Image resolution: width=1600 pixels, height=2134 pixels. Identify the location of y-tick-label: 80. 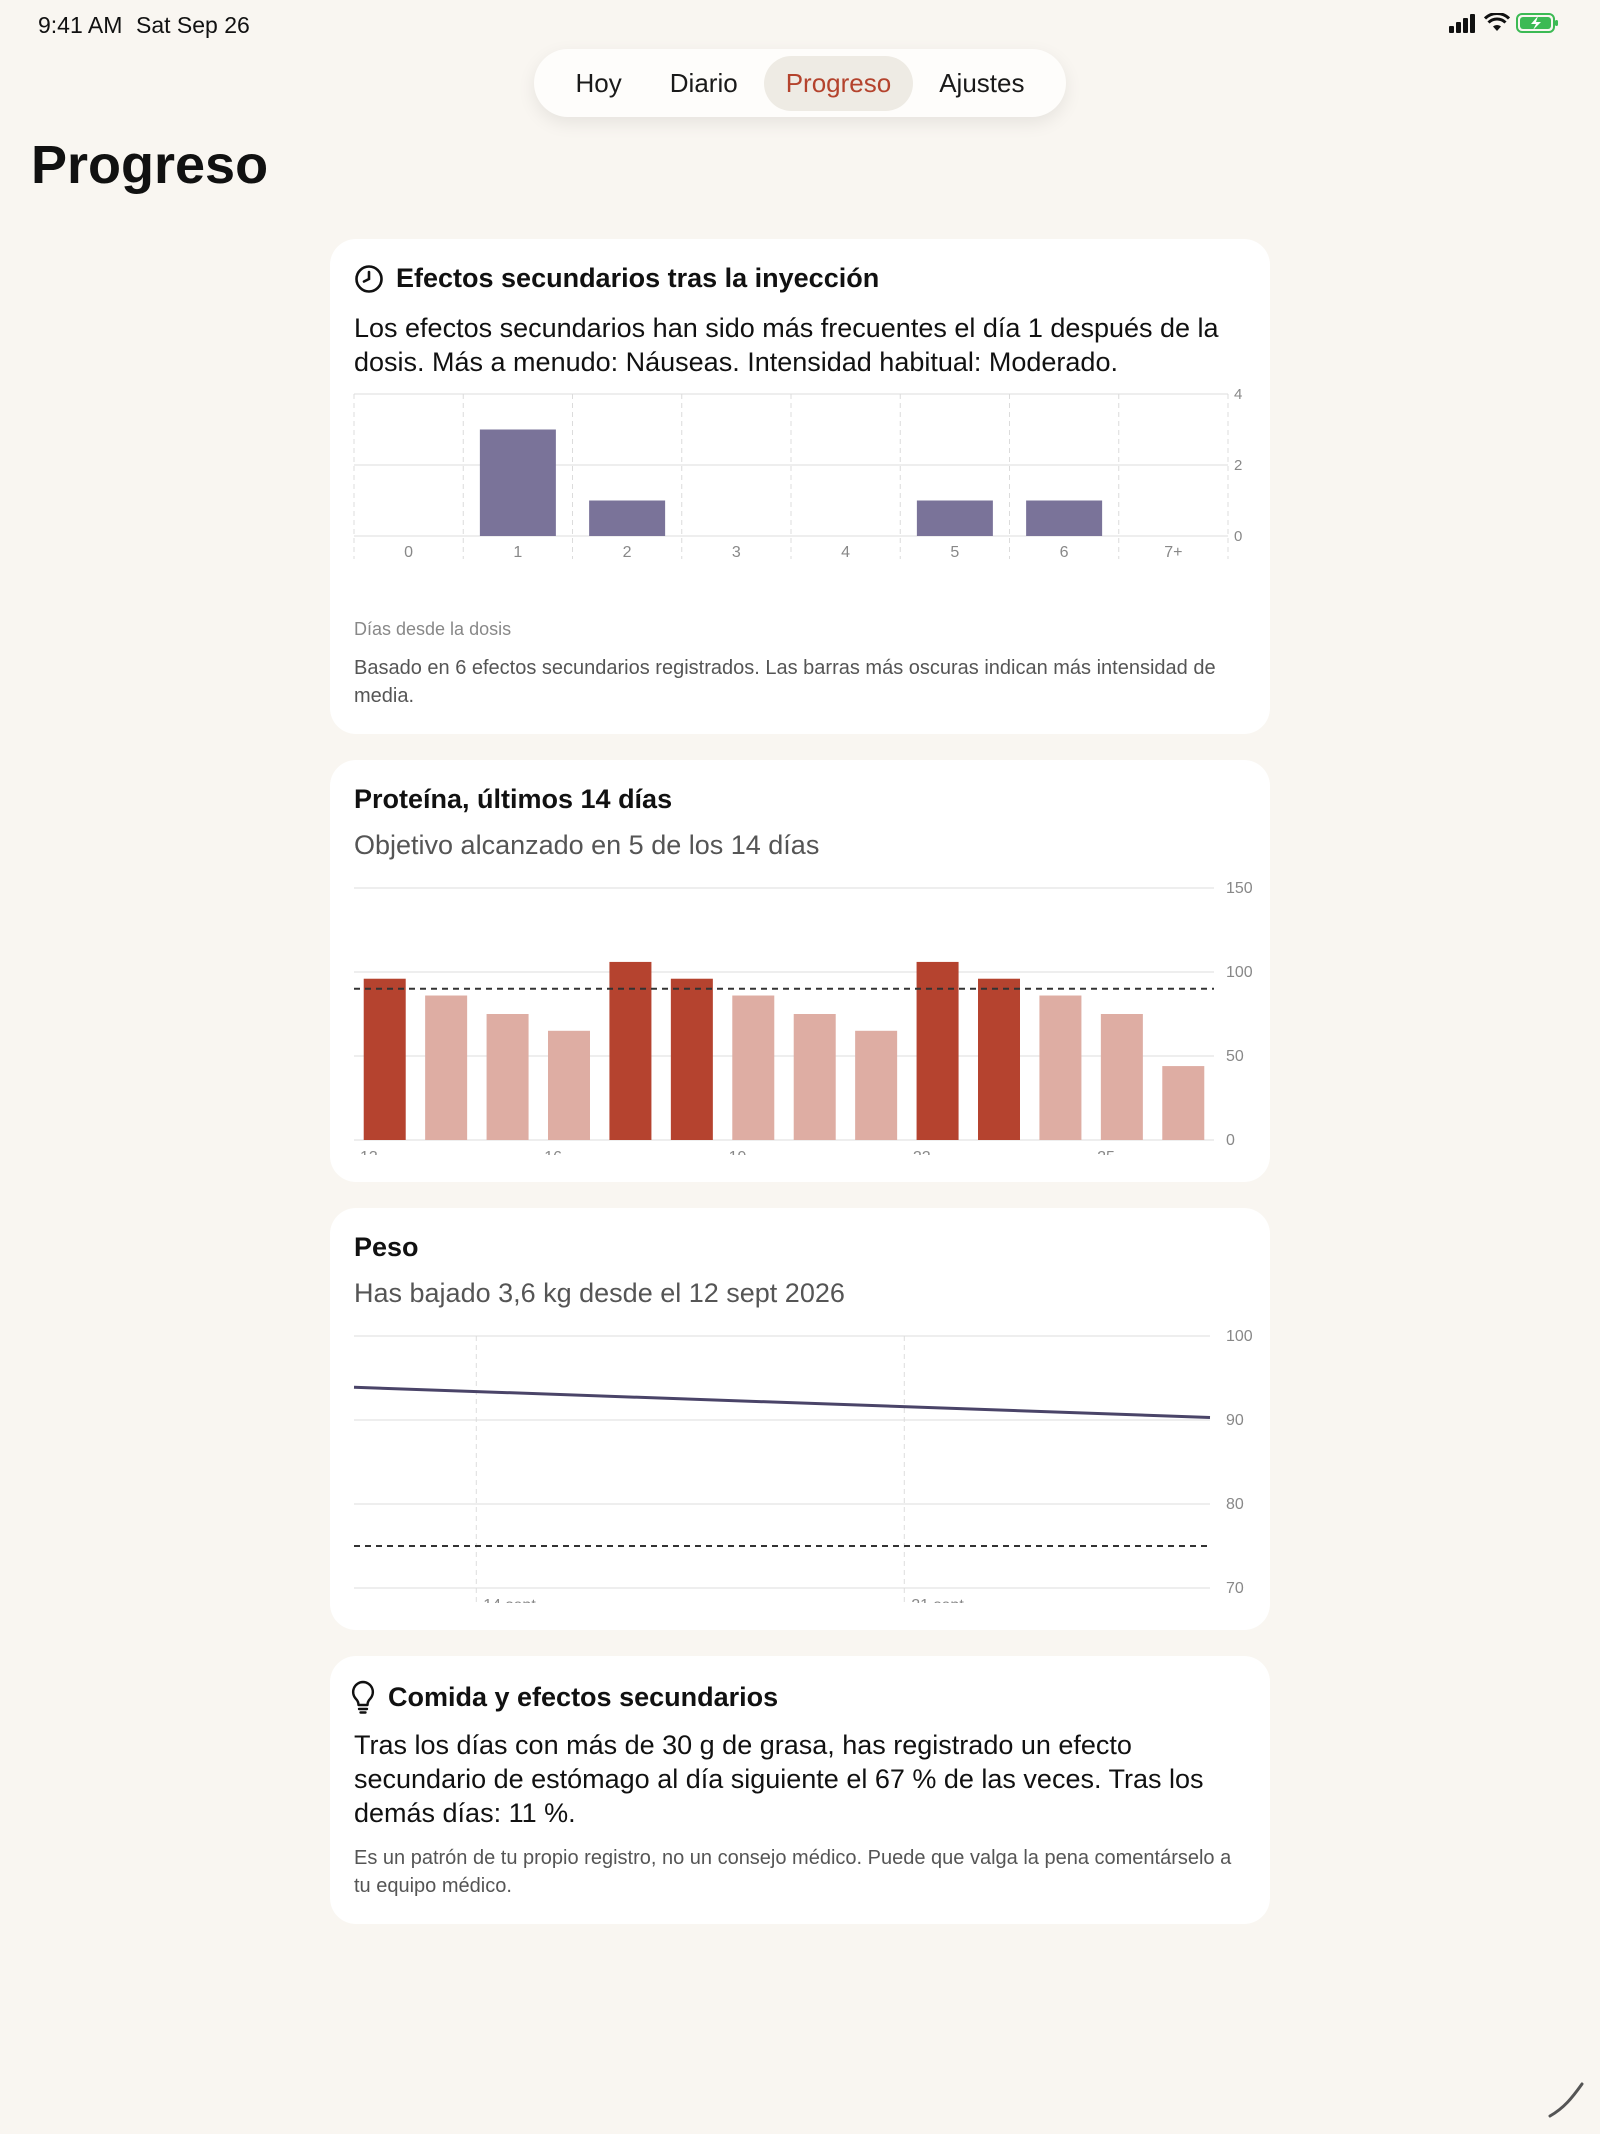
(1235, 1504).